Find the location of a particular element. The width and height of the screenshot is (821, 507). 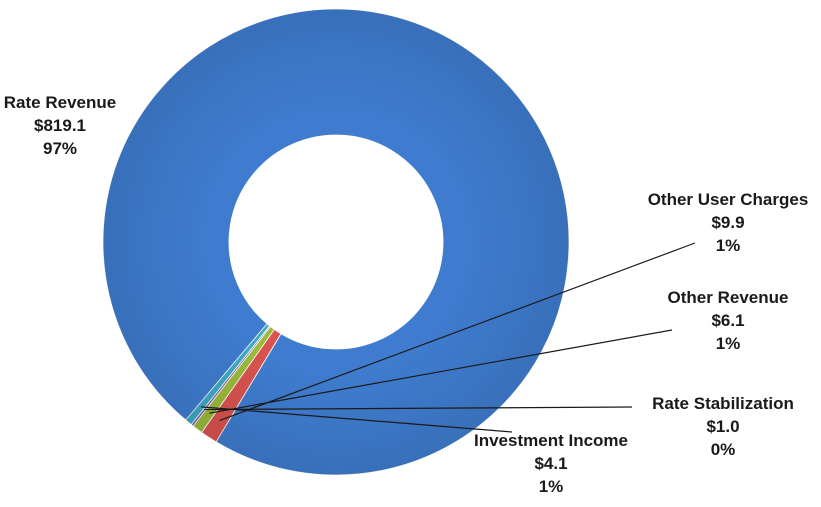

data-label-name-other-user-charges: Other User Charges is located at coordinates (728, 199).